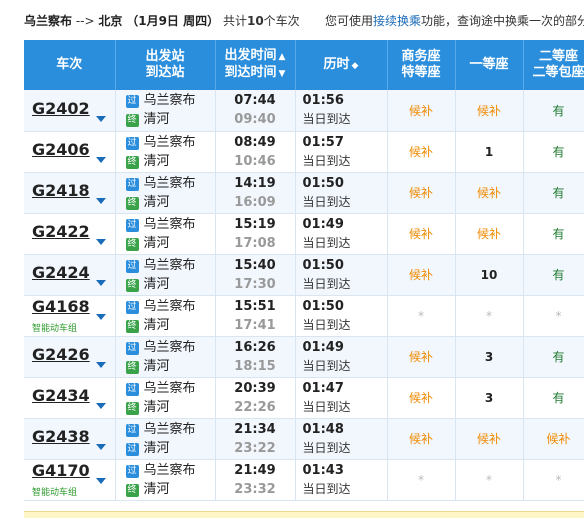  What do you see at coordinates (281, 21) in the screenshot?
I see `count-suffix: 个车次` at bounding box center [281, 21].